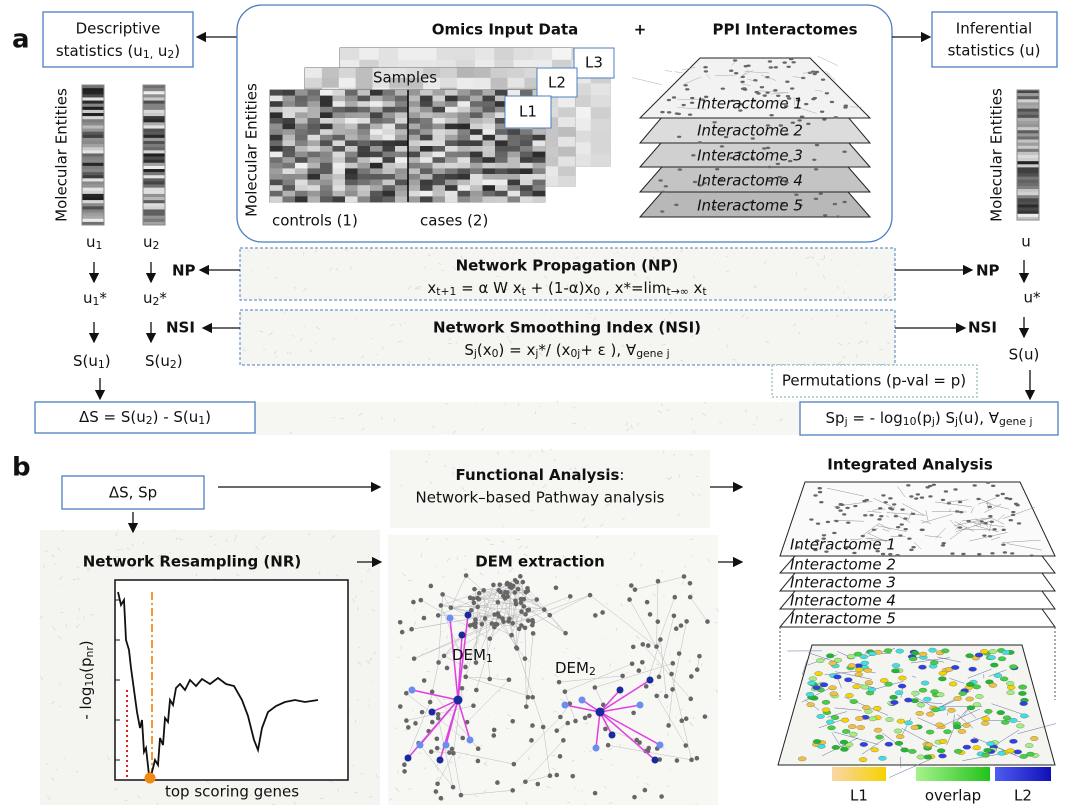  Describe the element at coordinates (874, 381) in the screenshot. I see `permutations-box` at that location.